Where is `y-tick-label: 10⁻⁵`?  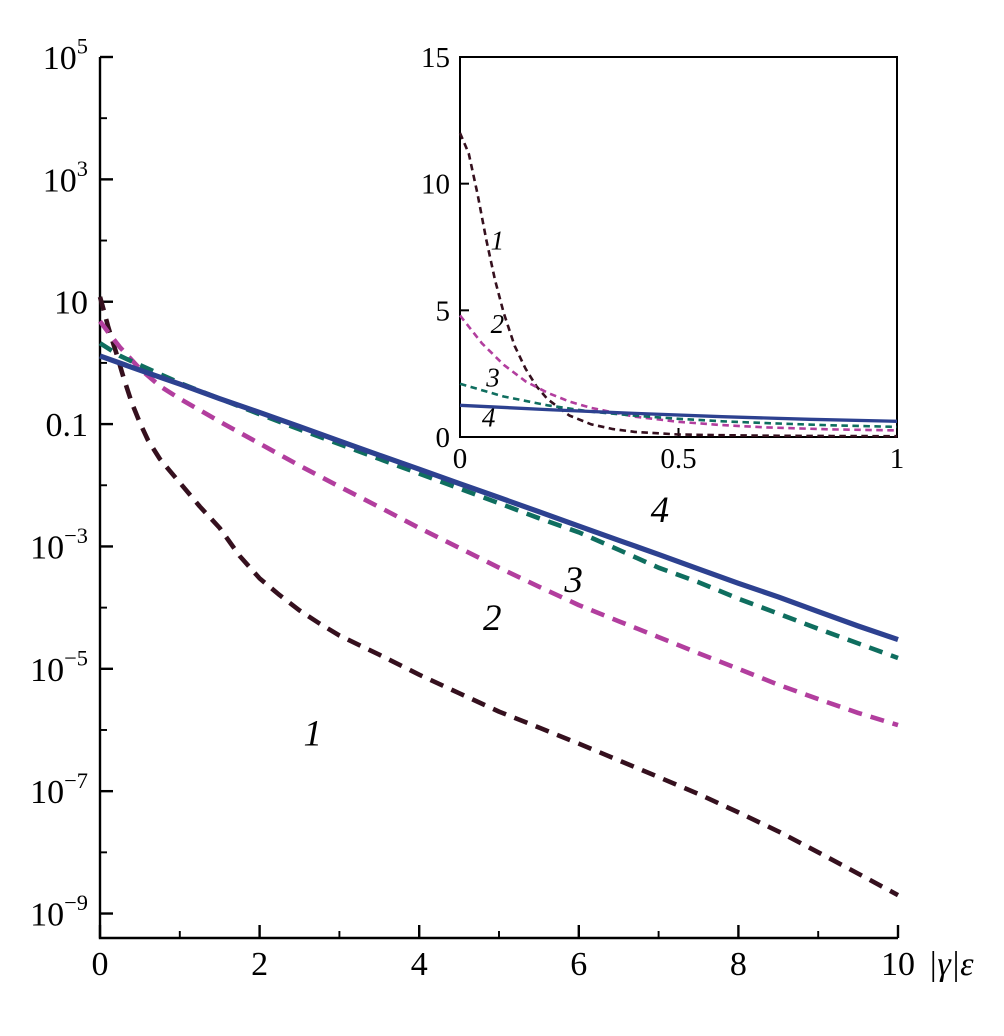
y-tick-label: 10⁻⁵ is located at coordinates (59, 667).